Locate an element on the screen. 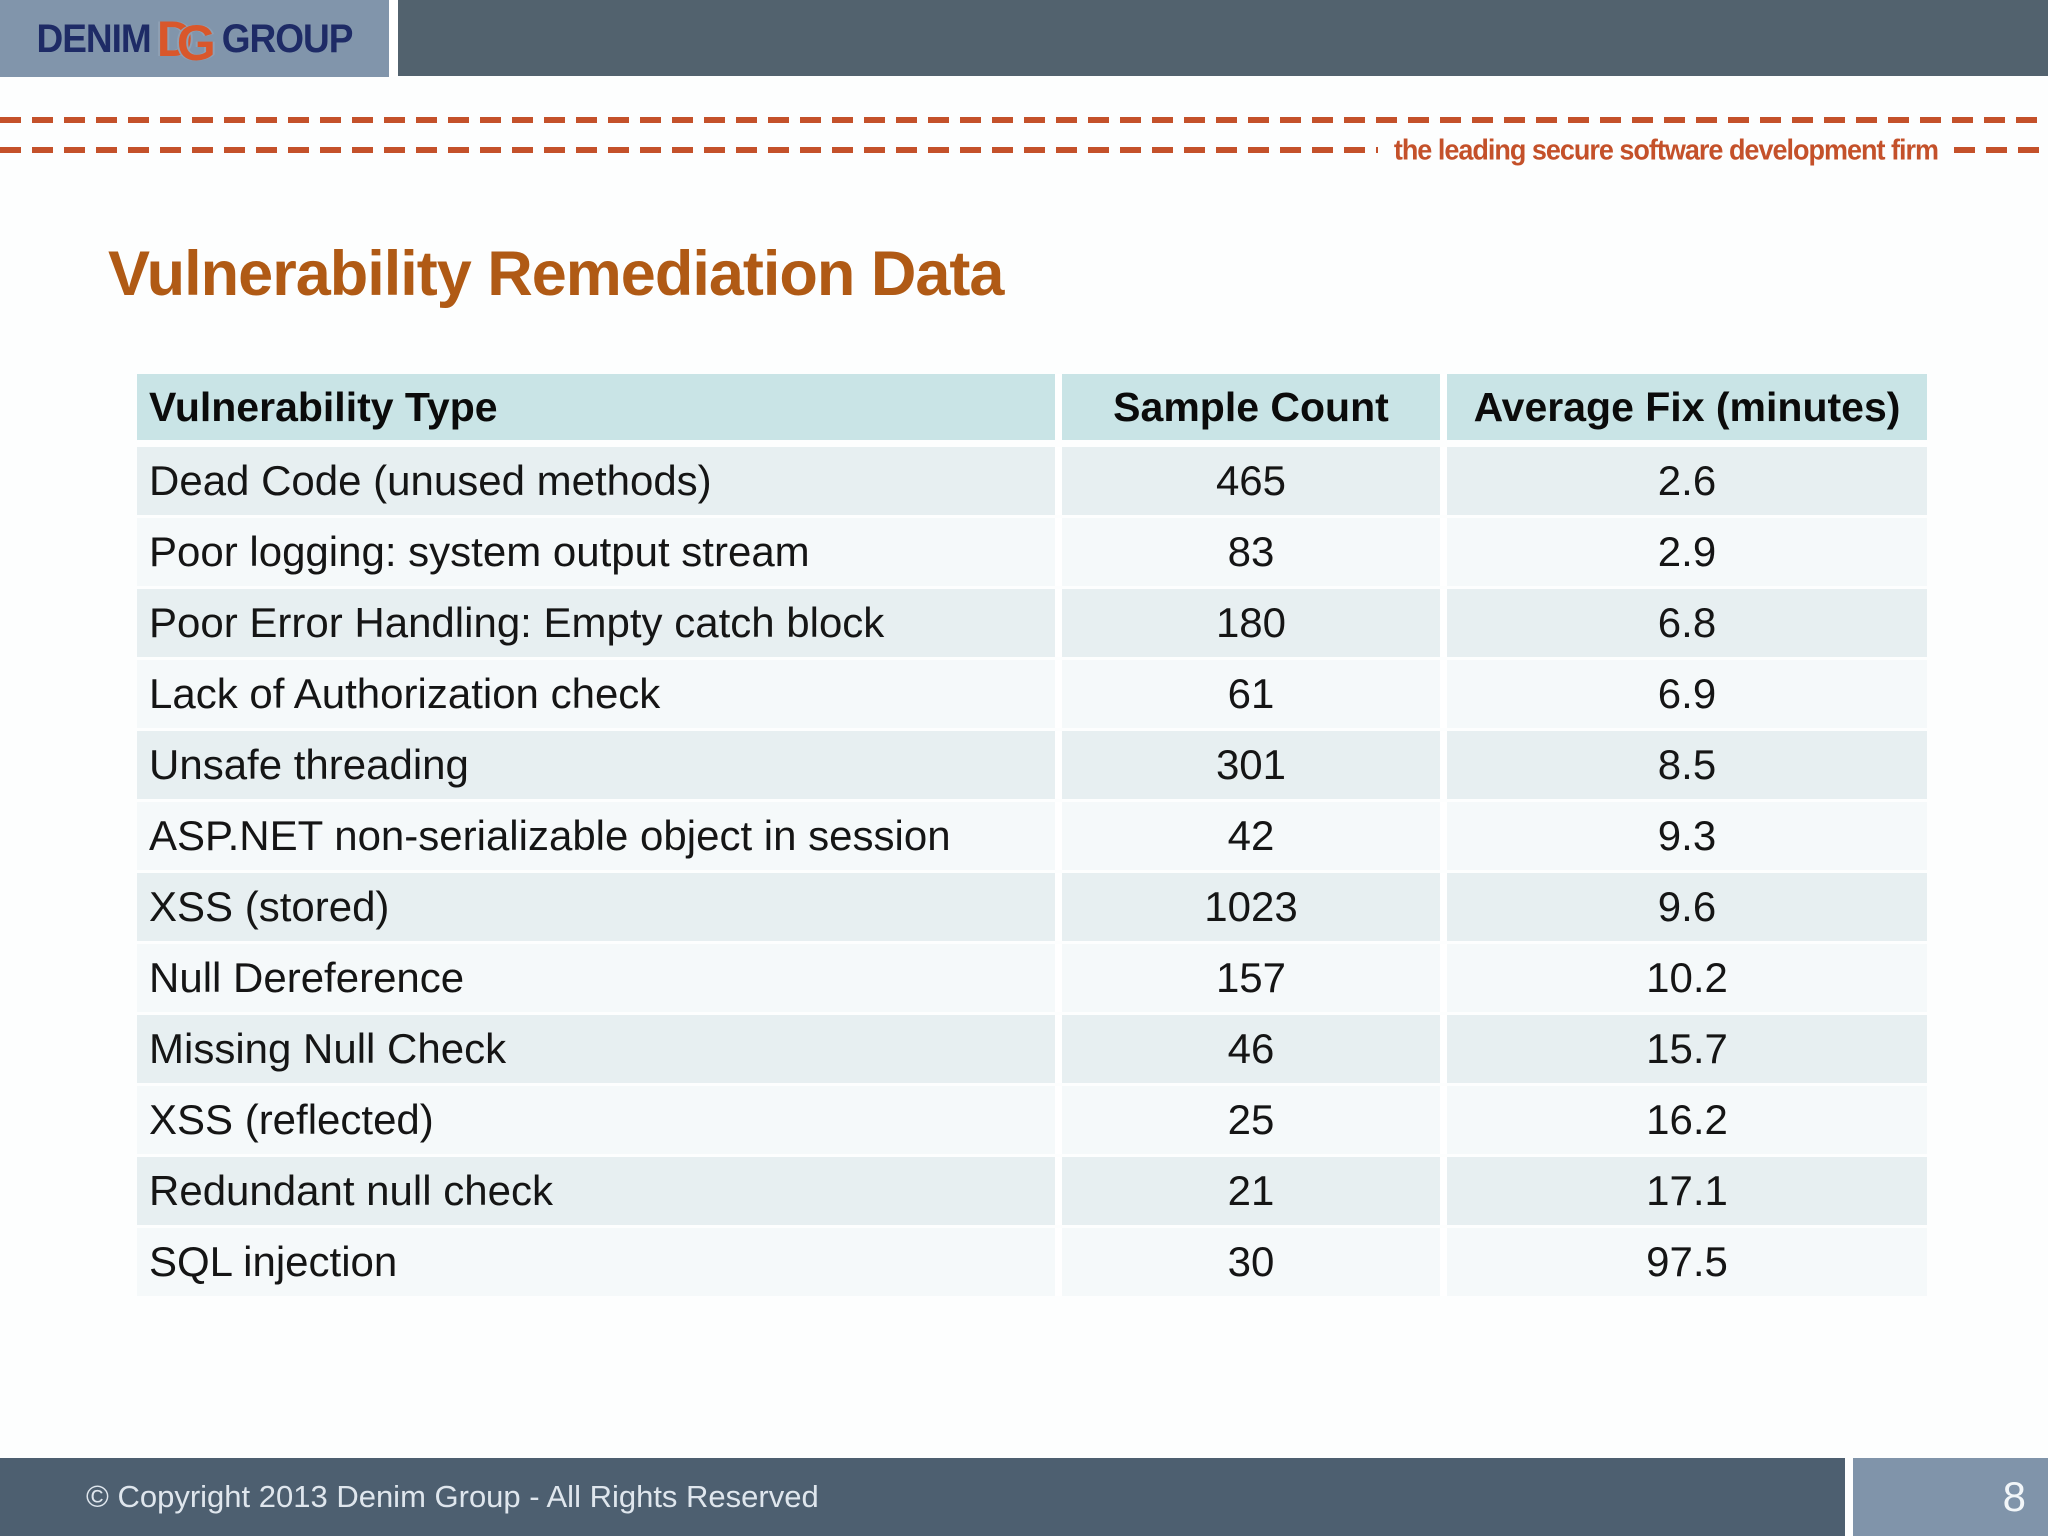 The height and width of the screenshot is (1536, 2048). cell-sample-count: 465 is located at coordinates (1247, 481).